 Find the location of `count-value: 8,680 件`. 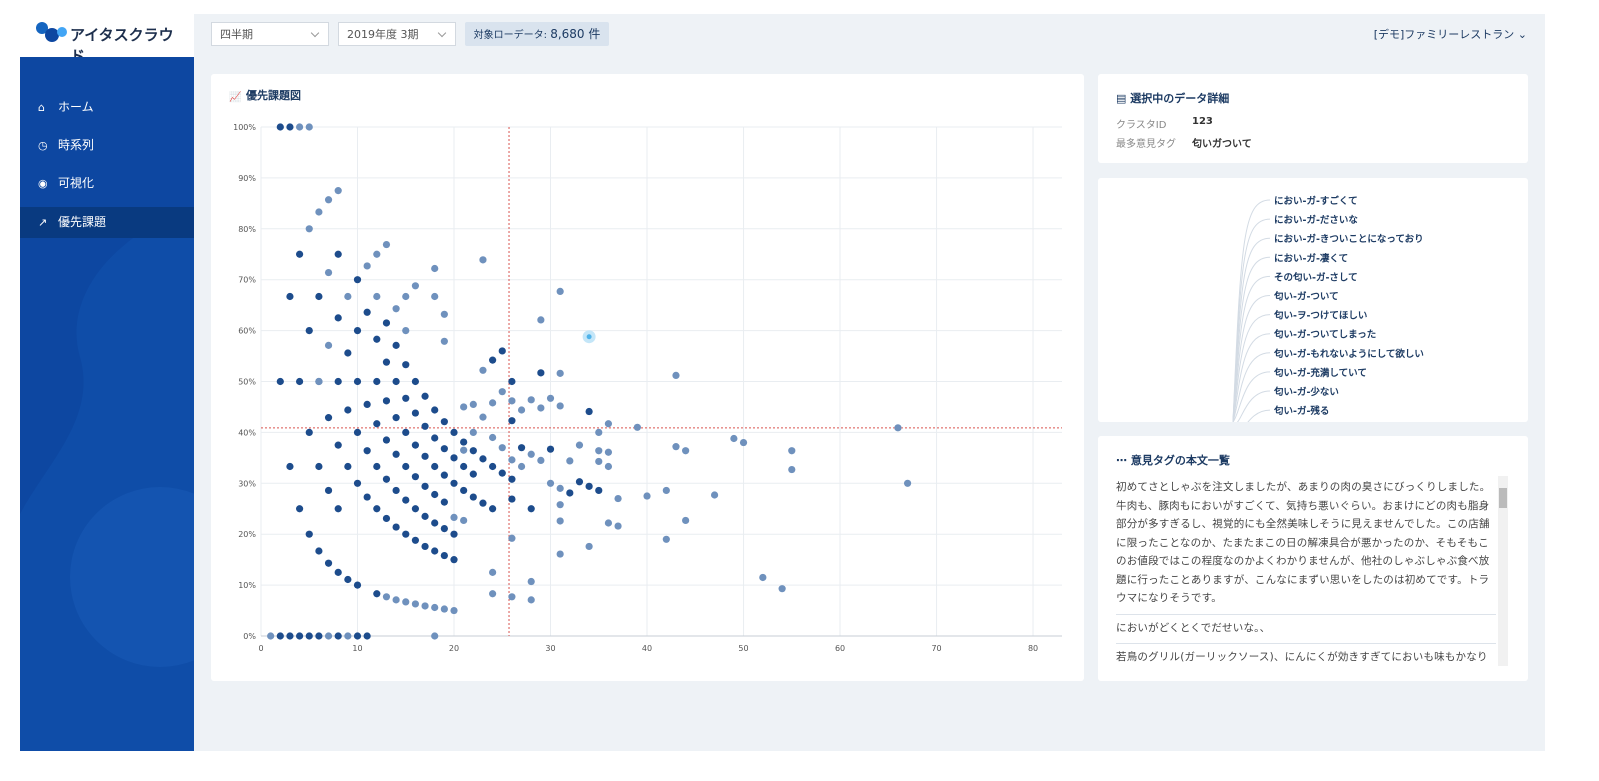

count-value: 8,680 件 is located at coordinates (575, 34).